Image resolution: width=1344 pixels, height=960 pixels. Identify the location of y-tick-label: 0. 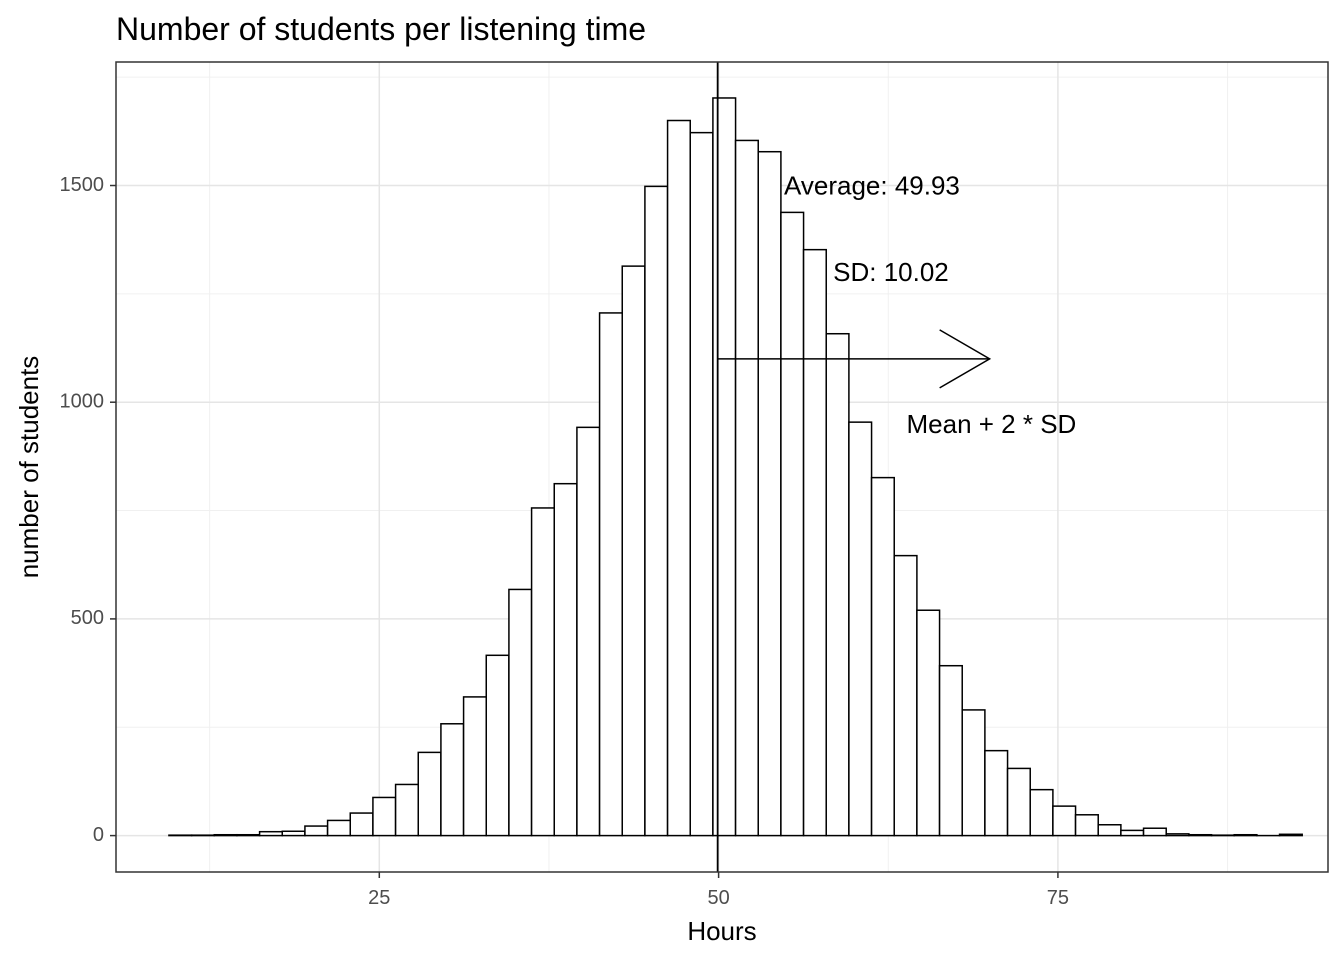
(98, 835).